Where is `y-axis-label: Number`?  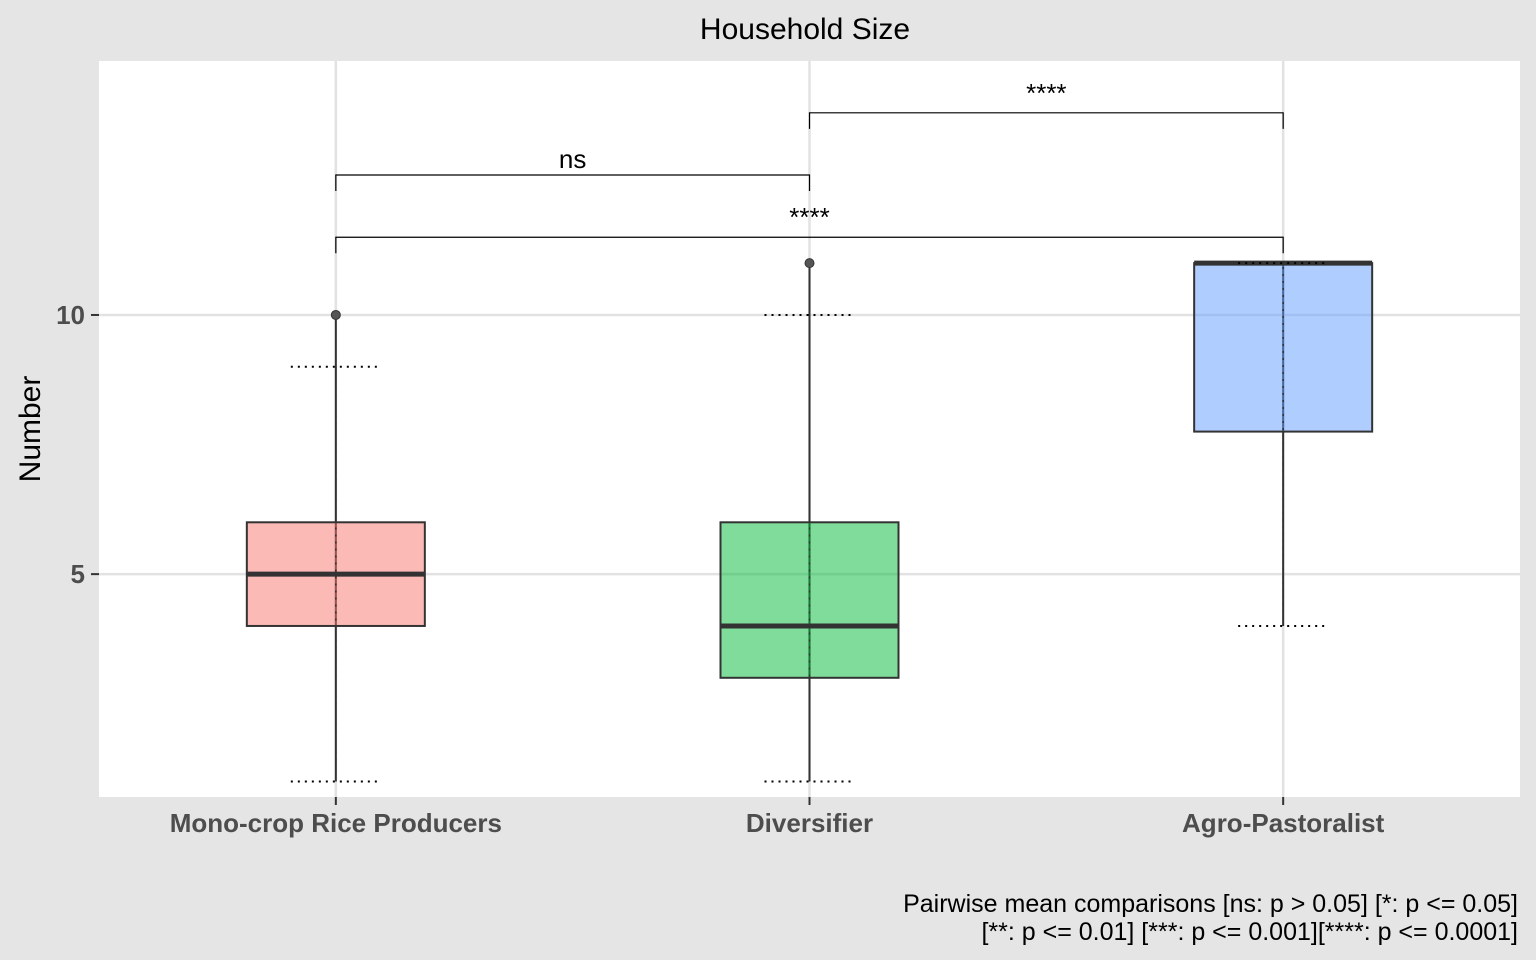
y-axis-label: Number is located at coordinates (30, 429).